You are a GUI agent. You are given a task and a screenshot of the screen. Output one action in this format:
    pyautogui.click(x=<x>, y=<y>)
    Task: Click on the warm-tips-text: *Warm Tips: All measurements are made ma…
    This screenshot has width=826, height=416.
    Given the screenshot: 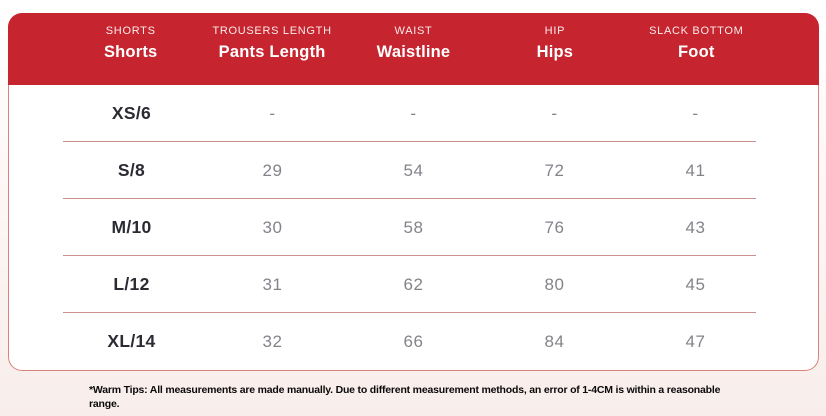 What is the action you would take?
    pyautogui.click(x=405, y=397)
    